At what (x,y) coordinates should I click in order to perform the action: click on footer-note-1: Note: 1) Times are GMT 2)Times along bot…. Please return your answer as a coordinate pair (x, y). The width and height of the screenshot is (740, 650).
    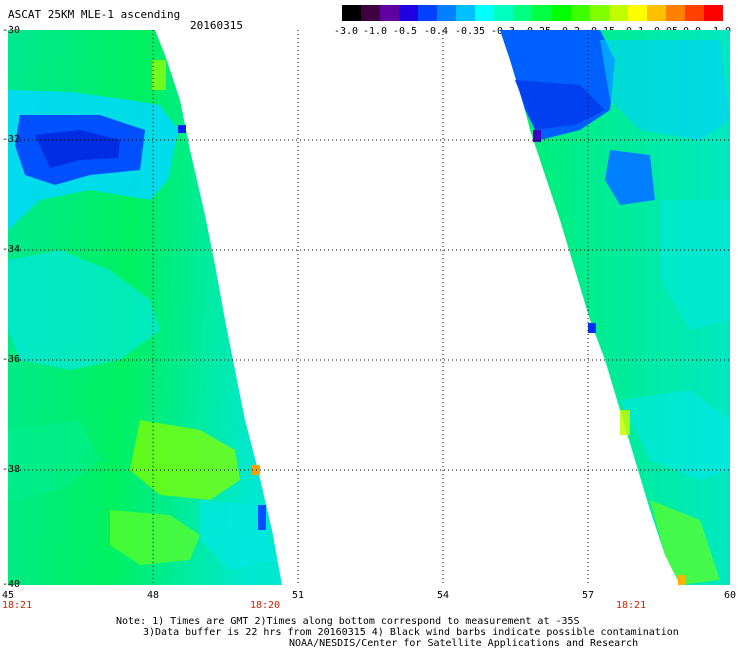
    Looking at the image, I should click on (348, 621).